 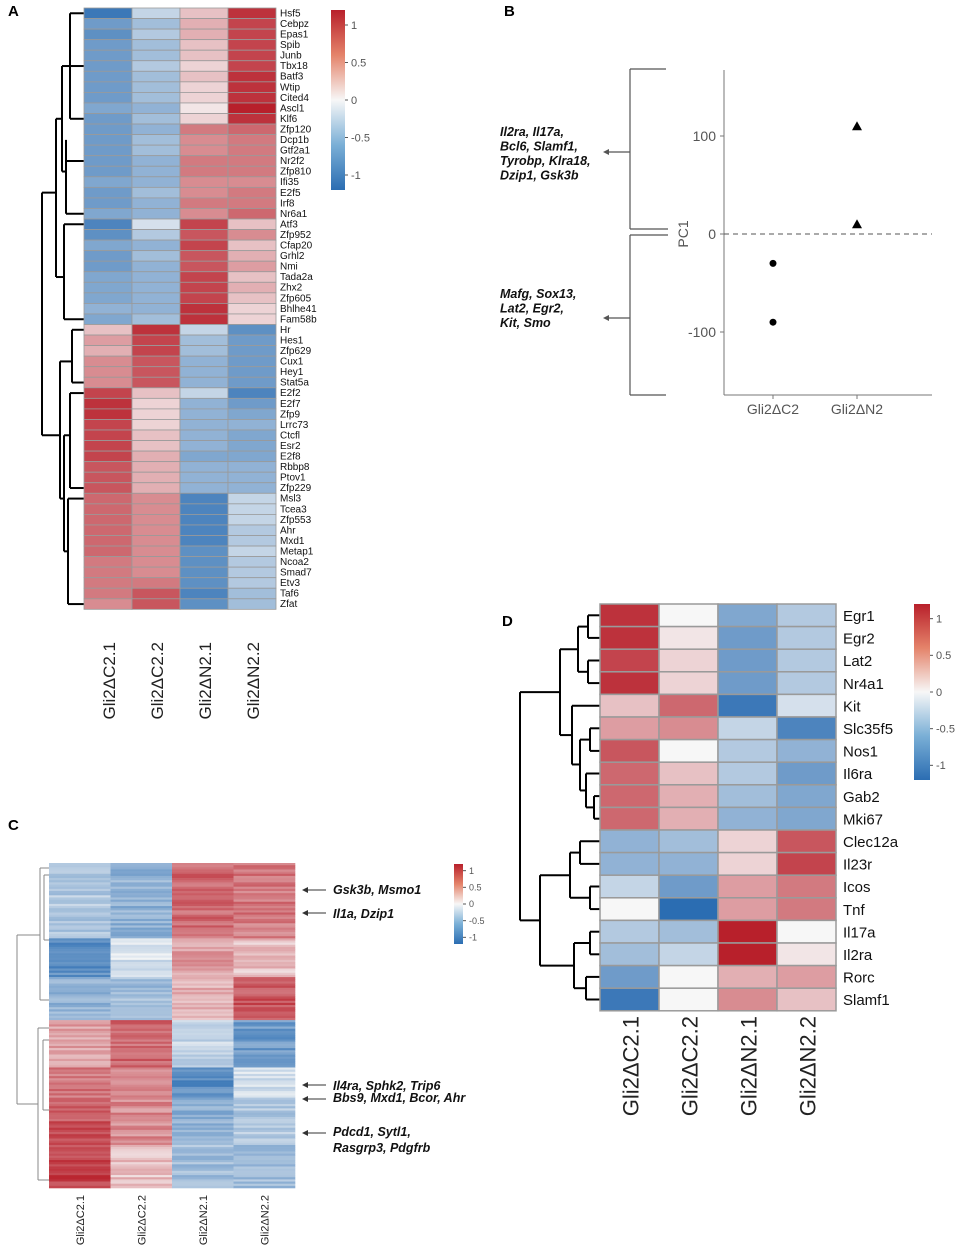 What do you see at coordinates (539, 147) in the screenshot?
I see `loading-annotation-top: Bcl6, Slamf1,` at bounding box center [539, 147].